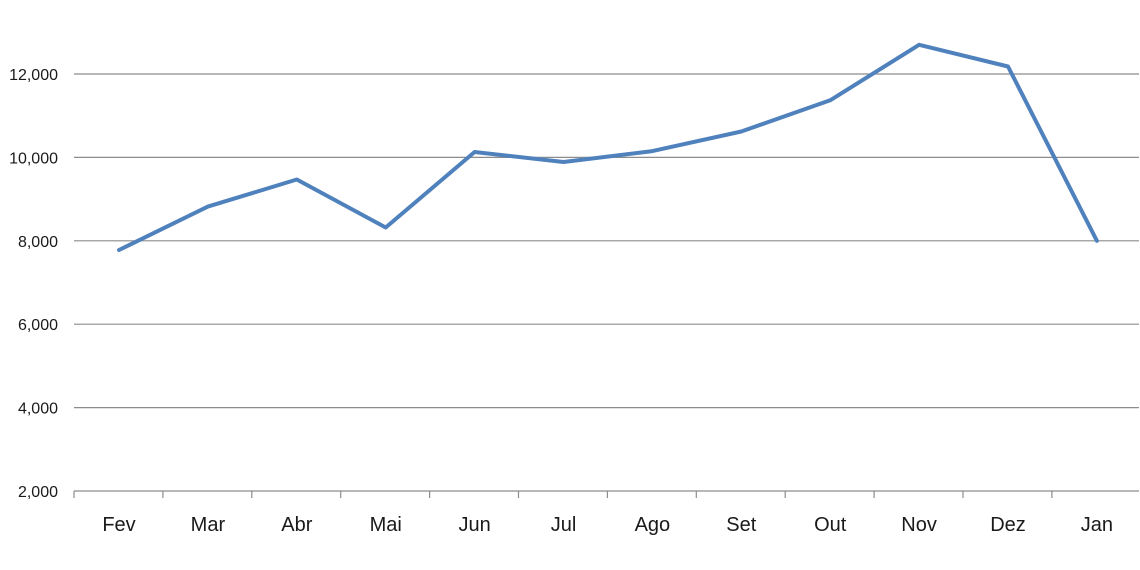 This screenshot has width=1140, height=570. What do you see at coordinates (33, 158) in the screenshot?
I see `y-tick-label: 10,000` at bounding box center [33, 158].